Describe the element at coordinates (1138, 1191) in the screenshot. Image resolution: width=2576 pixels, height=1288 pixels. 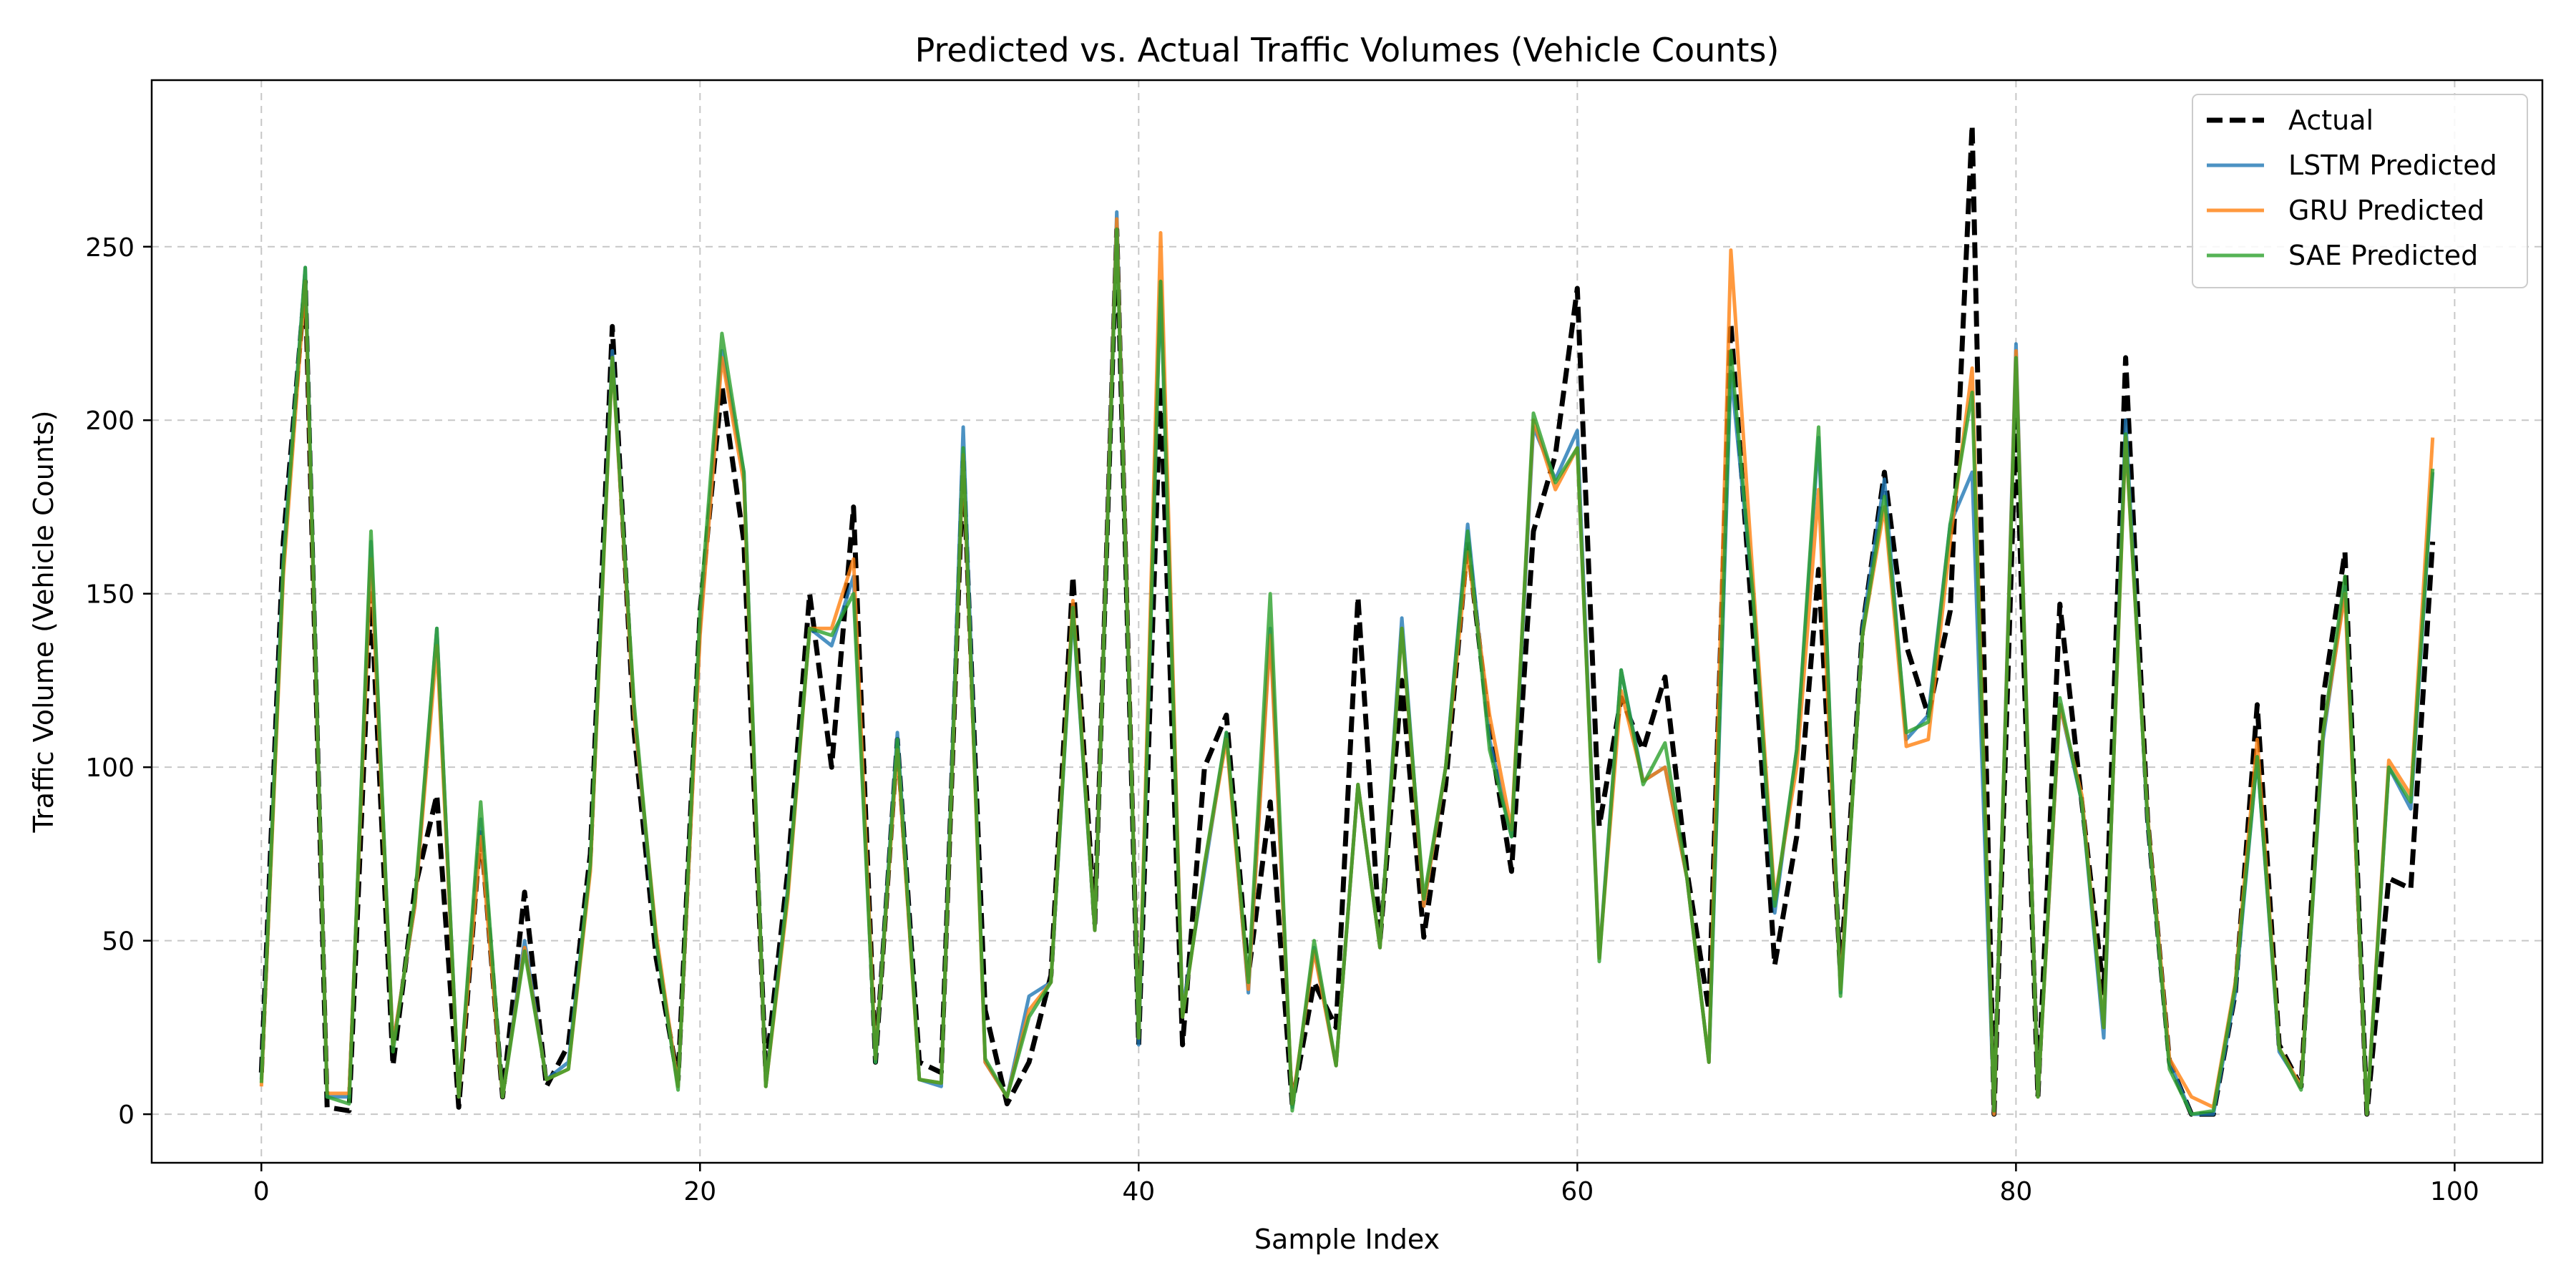
I see `x-tick-label: 40` at that location.